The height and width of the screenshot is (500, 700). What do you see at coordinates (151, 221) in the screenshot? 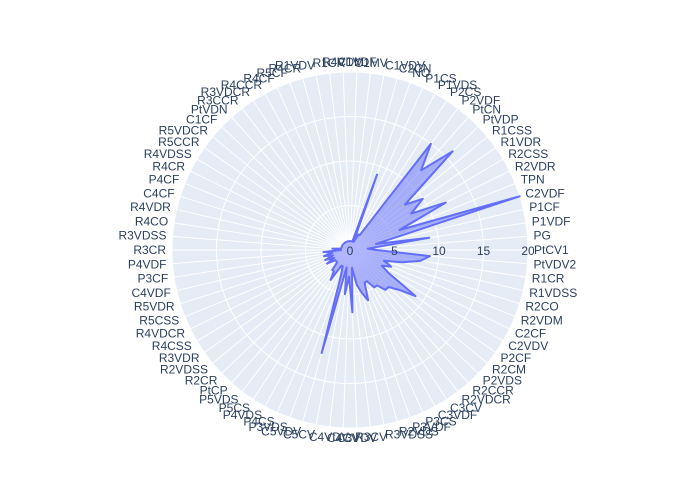
I see `category-tick-label: R4CO` at bounding box center [151, 221].